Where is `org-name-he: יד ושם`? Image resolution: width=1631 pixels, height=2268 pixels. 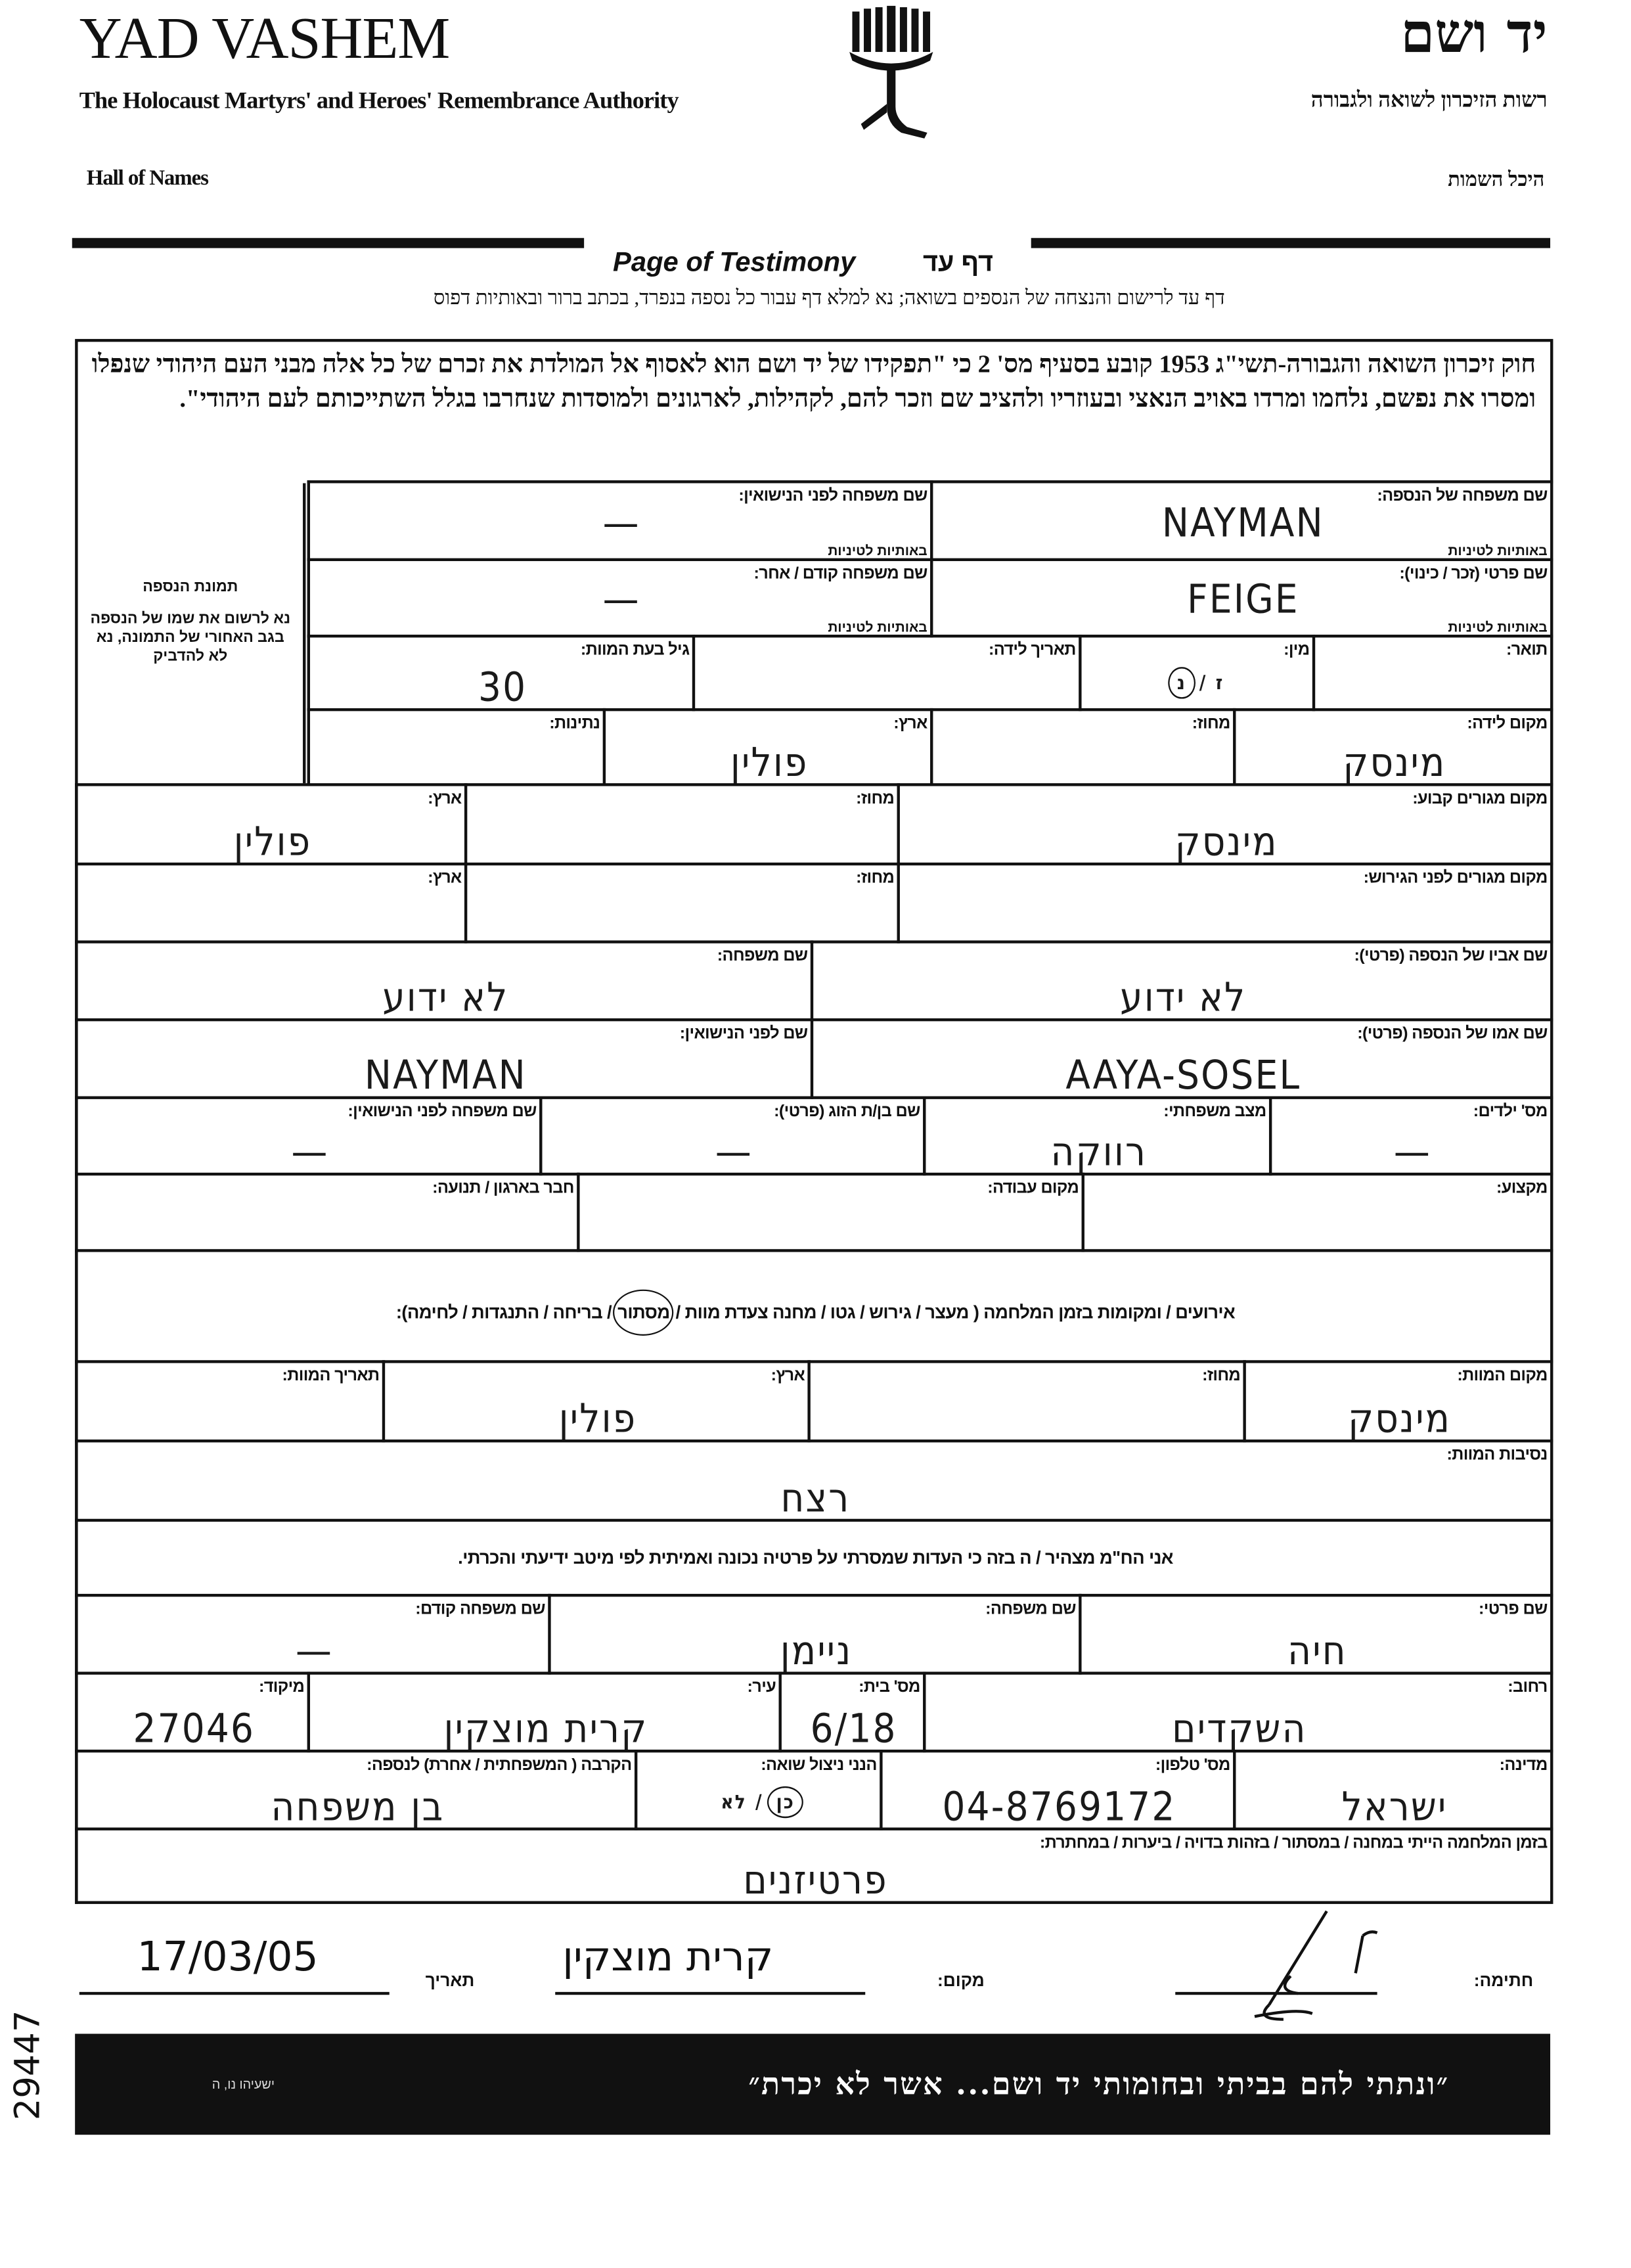 org-name-he: יד ושם is located at coordinates (1474, 32).